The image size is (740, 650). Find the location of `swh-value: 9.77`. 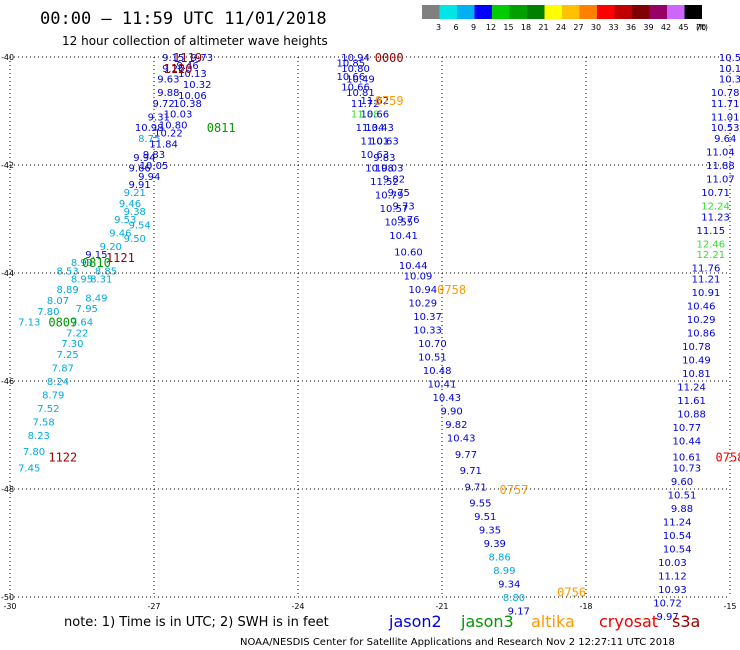

swh-value: 9.77 is located at coordinates (466, 455).